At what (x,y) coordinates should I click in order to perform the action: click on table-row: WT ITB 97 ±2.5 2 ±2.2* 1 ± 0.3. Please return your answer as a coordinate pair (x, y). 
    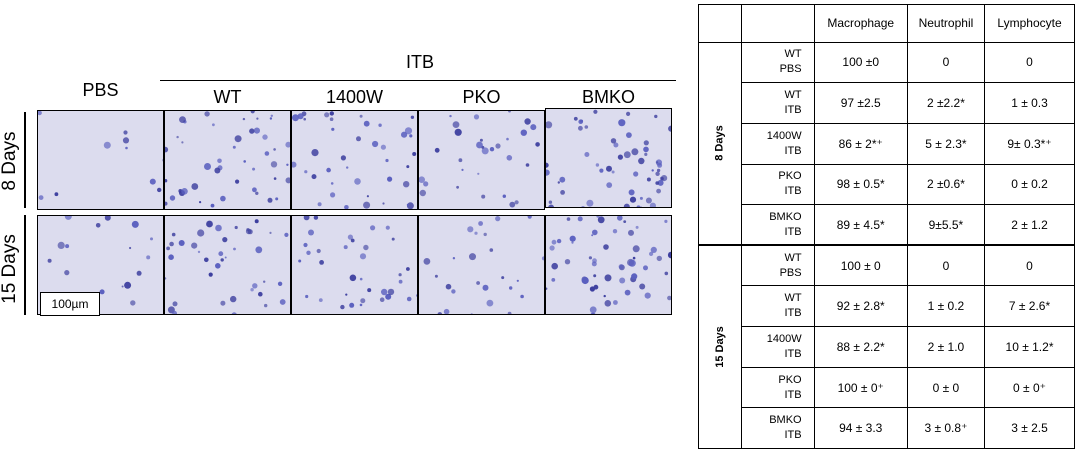
    Looking at the image, I should click on (887, 103).